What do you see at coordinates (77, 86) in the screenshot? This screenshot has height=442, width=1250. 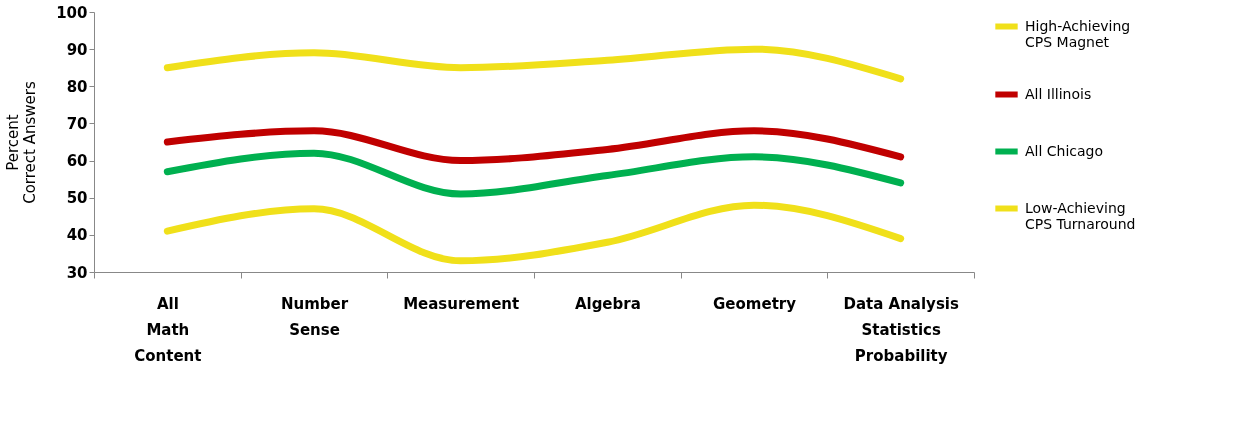 I see `y-tick-label: 80` at bounding box center [77, 86].